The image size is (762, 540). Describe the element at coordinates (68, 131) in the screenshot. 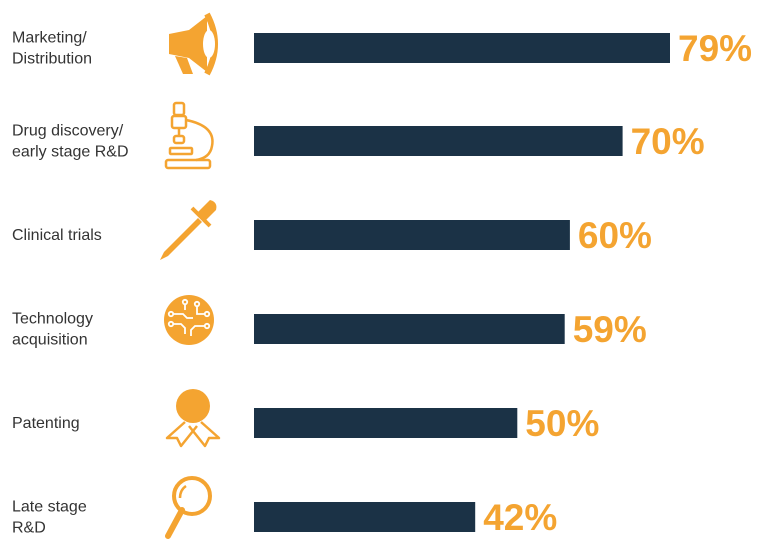

I see `category-label-line: Drug discovery/` at that location.